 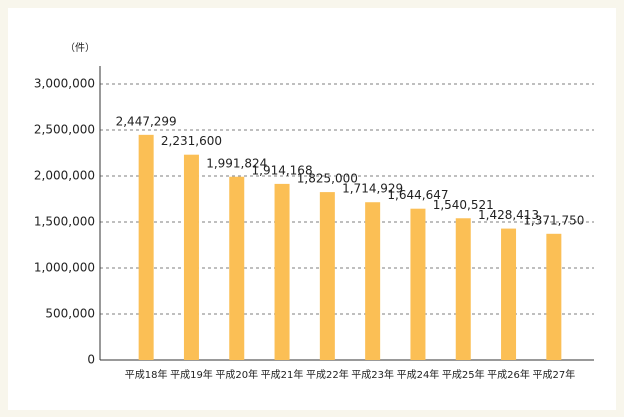 What do you see at coordinates (418, 374) in the screenshot?
I see `x-tick-label: 平成24年` at bounding box center [418, 374].